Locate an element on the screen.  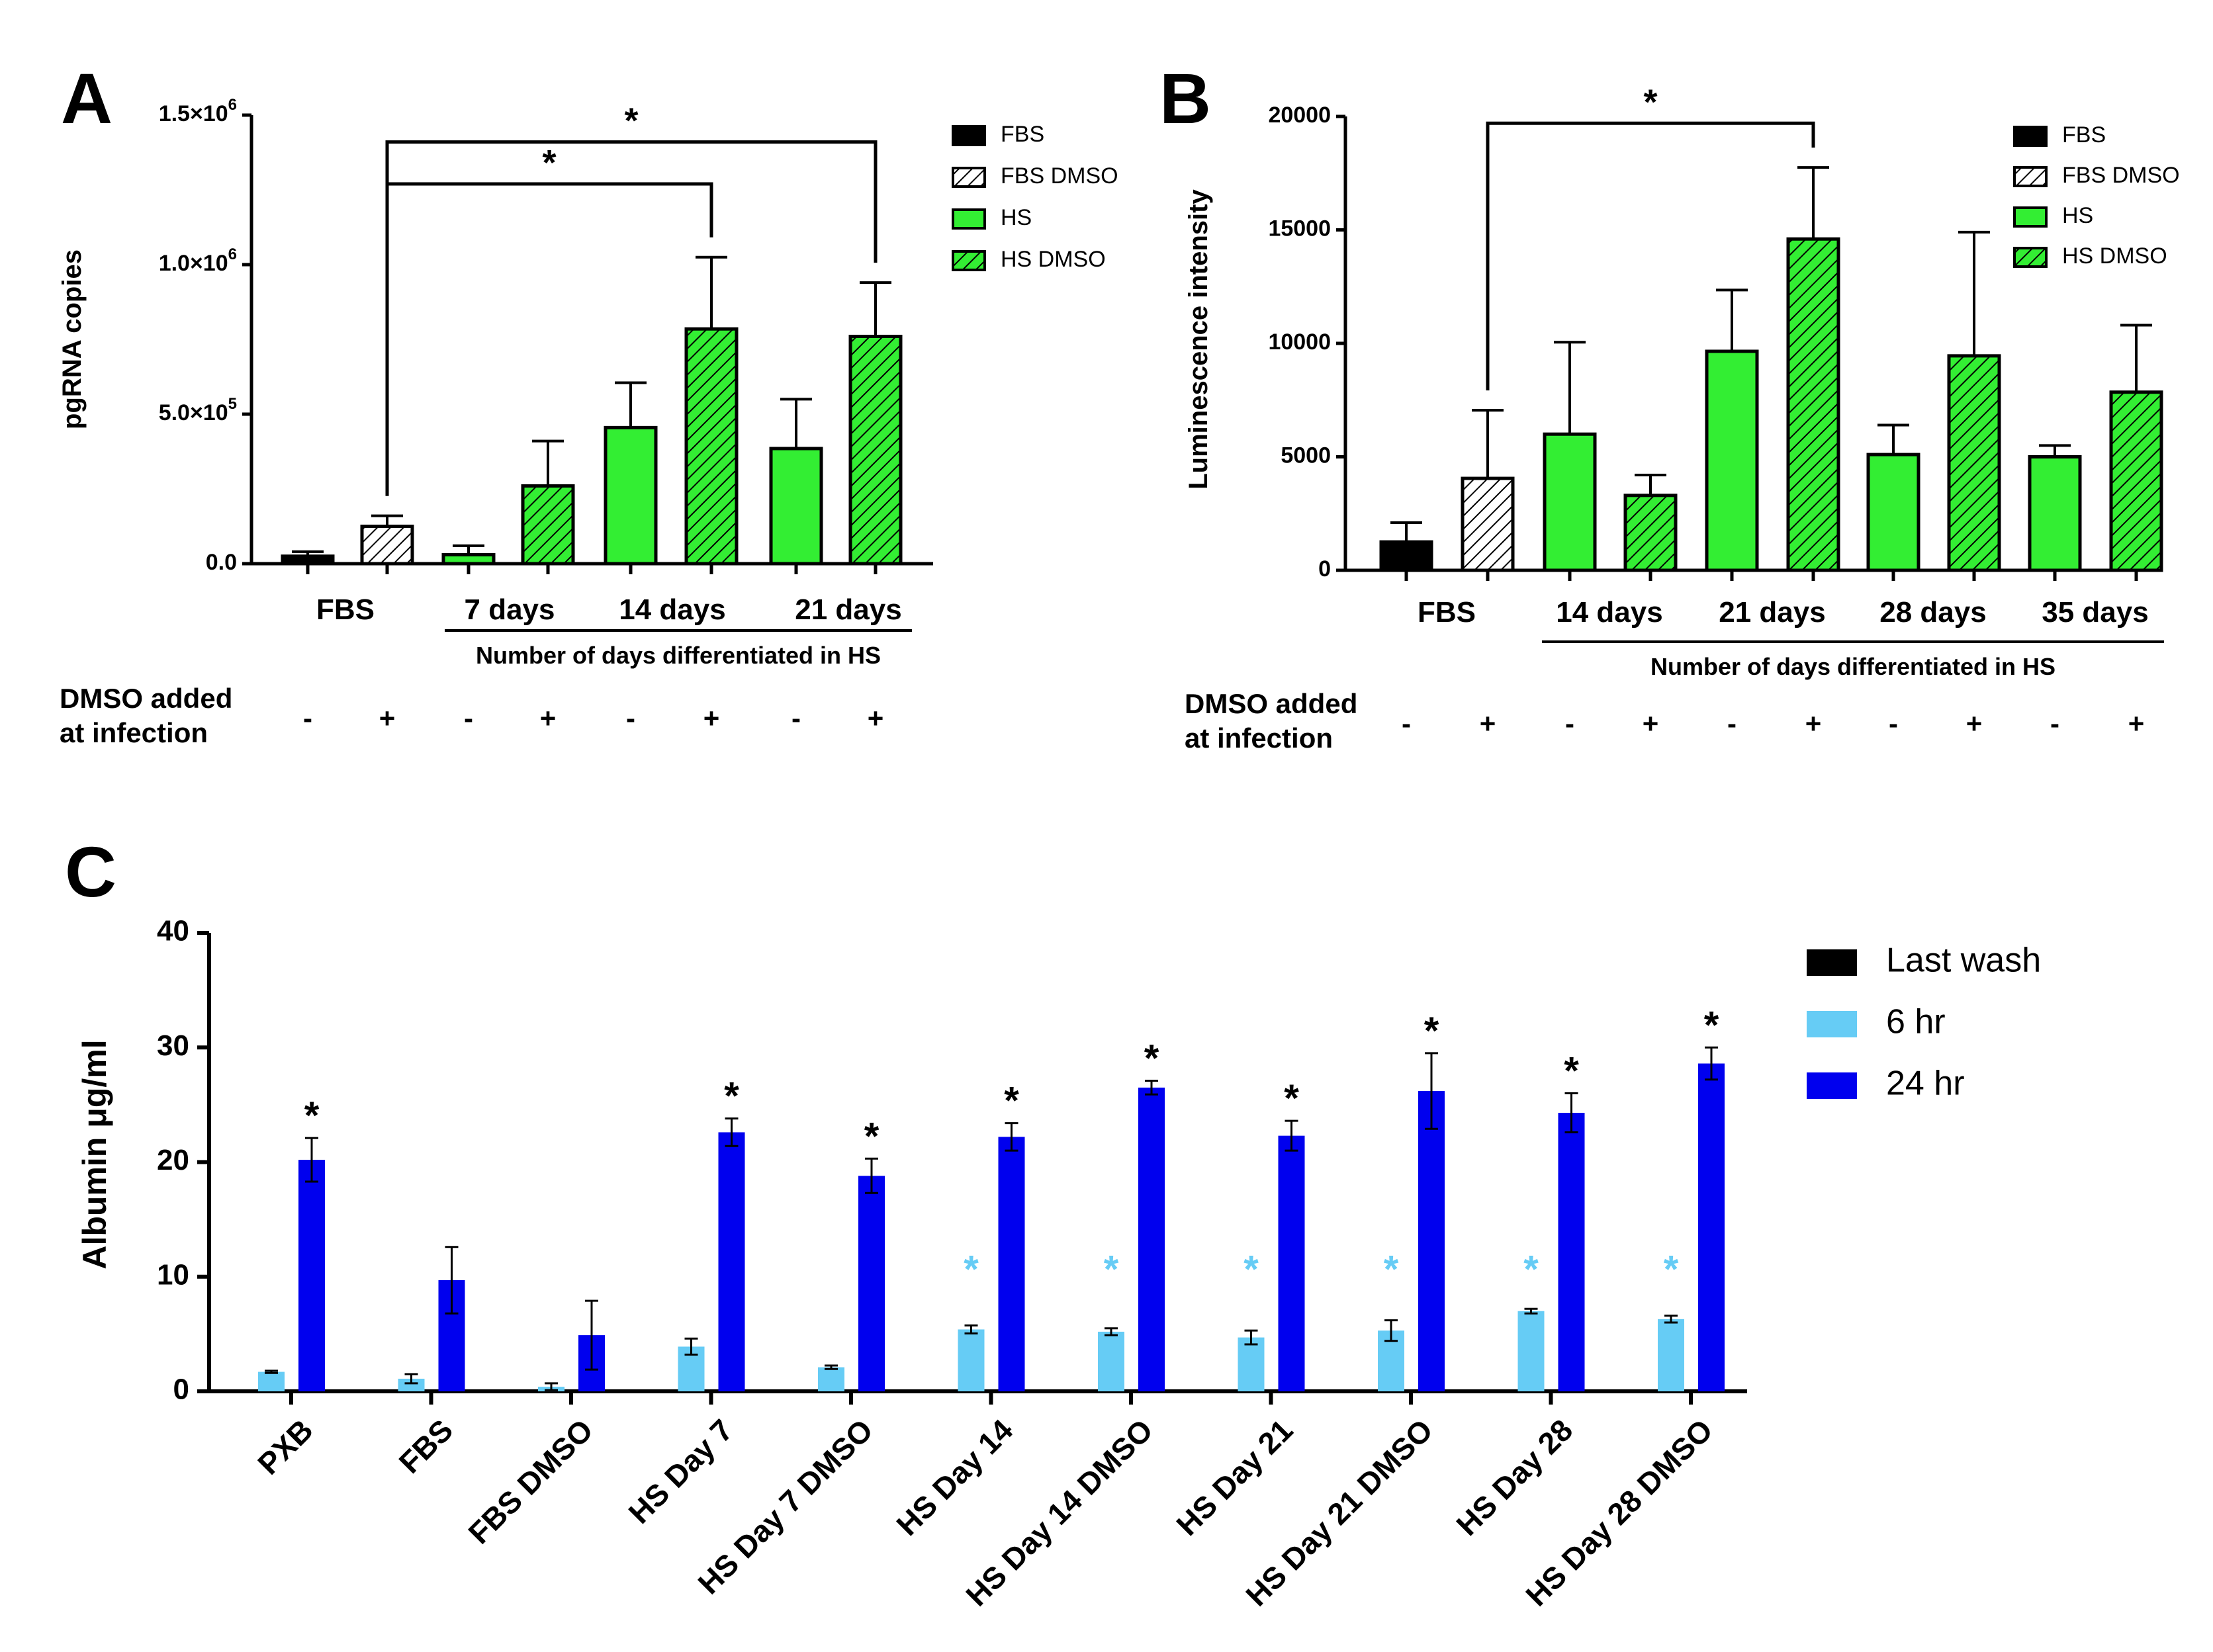
panel-letter: C is located at coordinates (90, 872).